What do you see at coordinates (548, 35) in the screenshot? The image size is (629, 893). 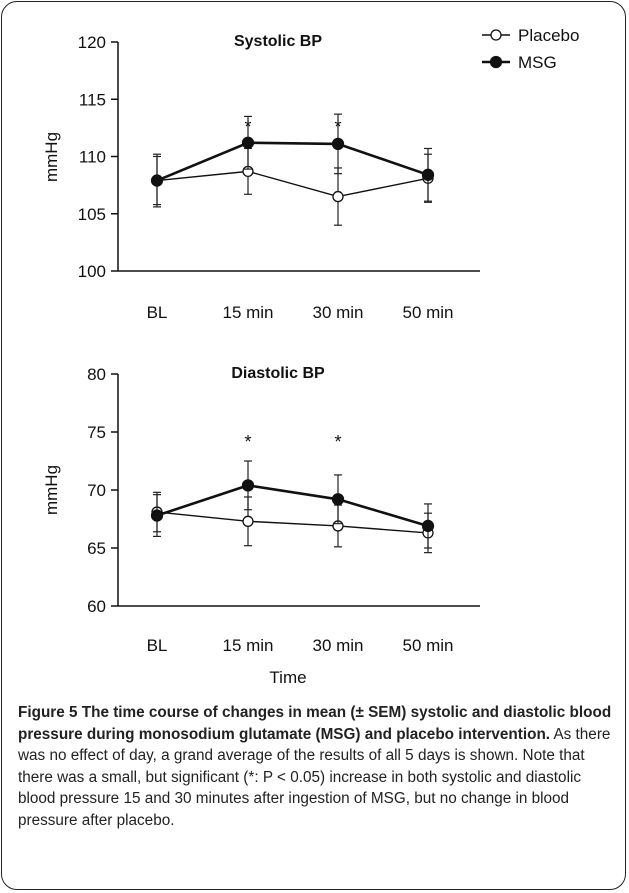 I see `chart-1-legend-placebo-label: Placebo` at bounding box center [548, 35].